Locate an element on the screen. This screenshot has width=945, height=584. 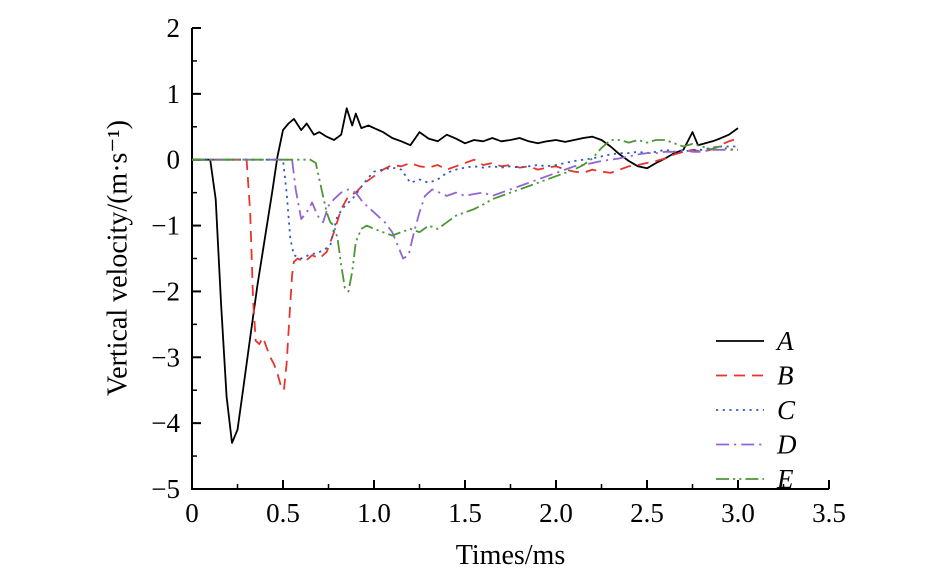
x-tick-label: 3.5 is located at coordinates (829, 513).